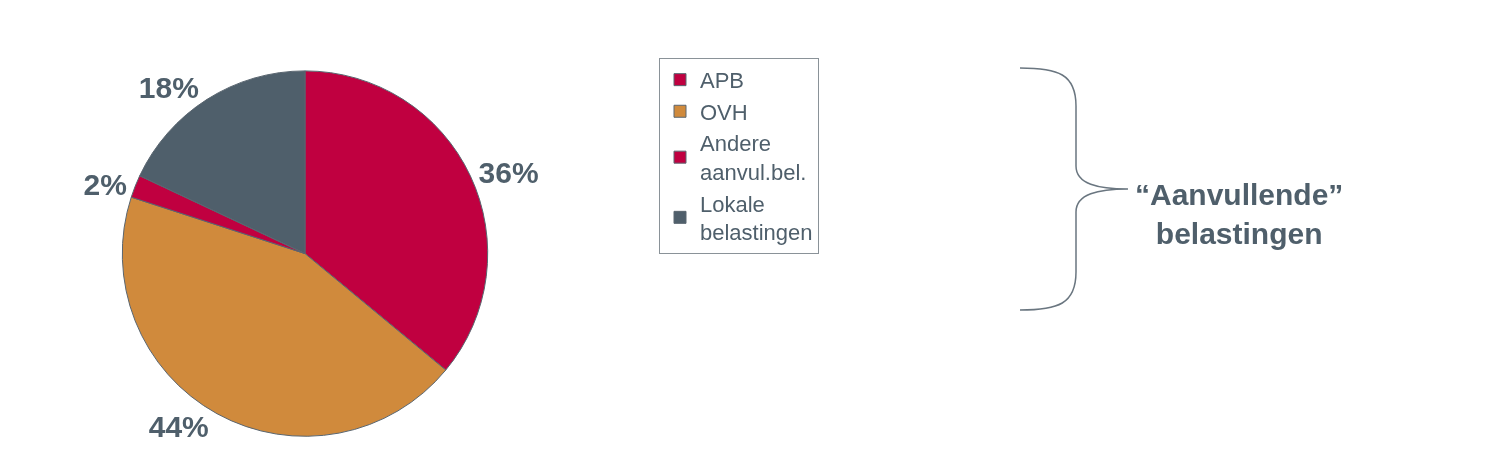  Describe the element at coordinates (722, 81) in the screenshot. I see `legend-label: APB` at that location.